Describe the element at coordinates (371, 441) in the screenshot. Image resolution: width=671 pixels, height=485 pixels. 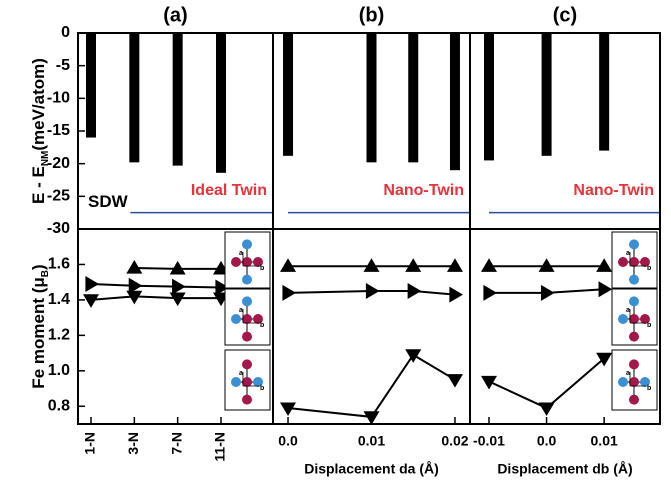
I see `x-tick-label: 0.01` at that location.